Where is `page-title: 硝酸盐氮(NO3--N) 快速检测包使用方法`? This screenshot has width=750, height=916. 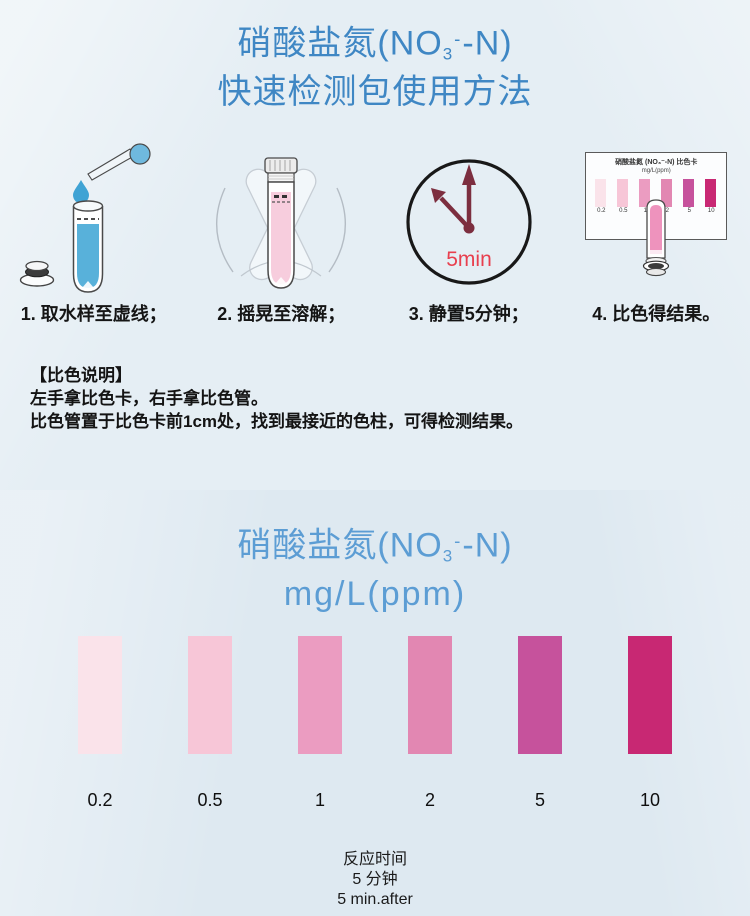 page-title: 硝酸盐氮(NO3--N) 快速检测包使用方法 is located at coordinates (375, 65).